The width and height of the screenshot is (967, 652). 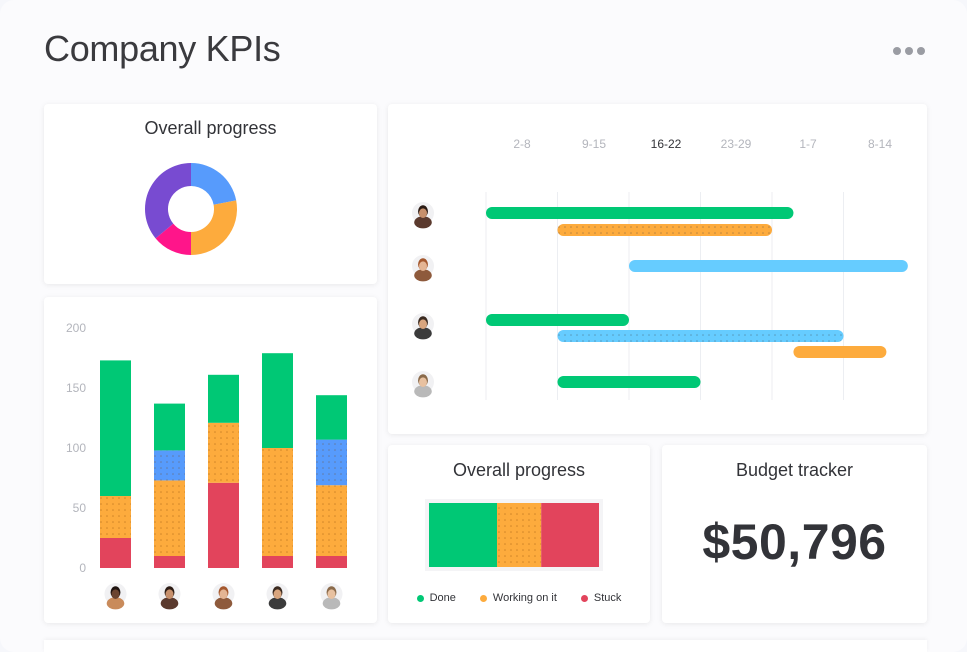 I want to click on budget-tracker-widget: Budget tracker $50,796, so click(x=794, y=534).